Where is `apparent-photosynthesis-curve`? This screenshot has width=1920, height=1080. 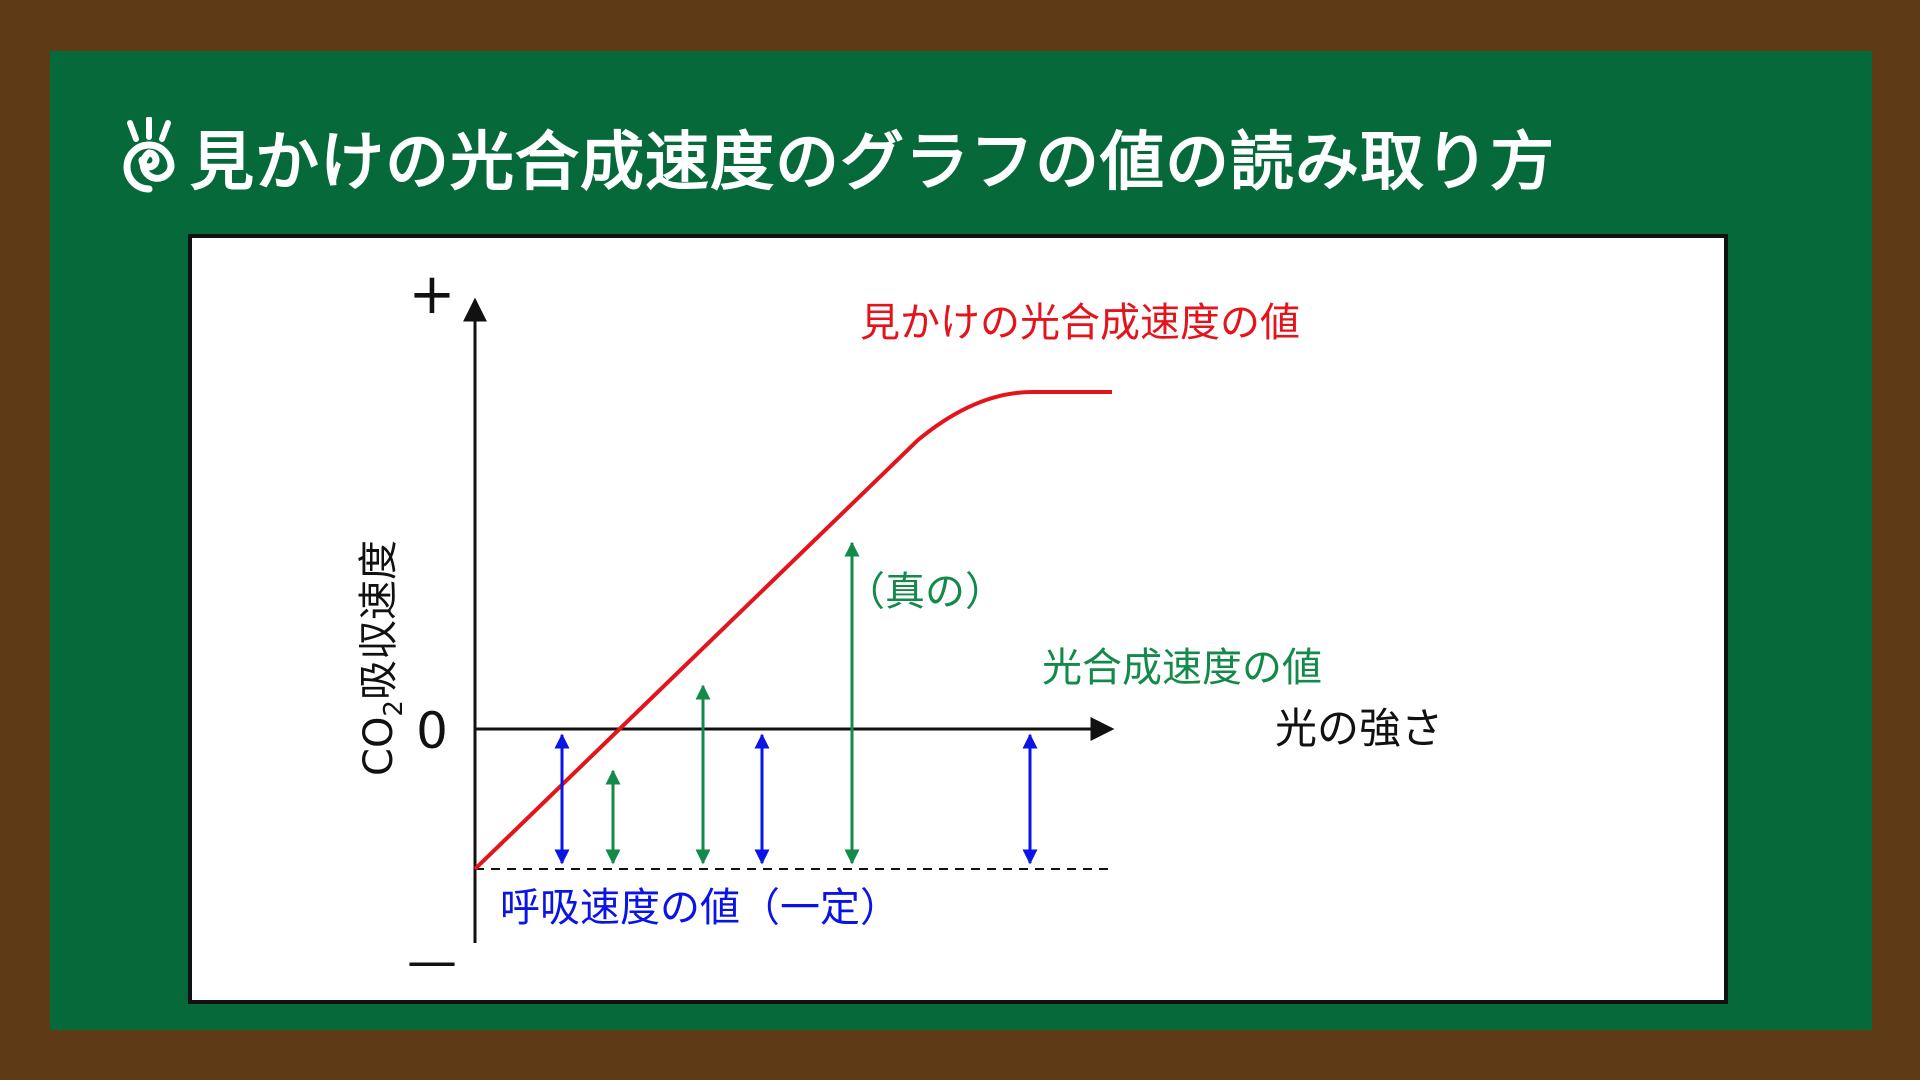 apparent-photosynthesis-curve is located at coordinates (792, 630).